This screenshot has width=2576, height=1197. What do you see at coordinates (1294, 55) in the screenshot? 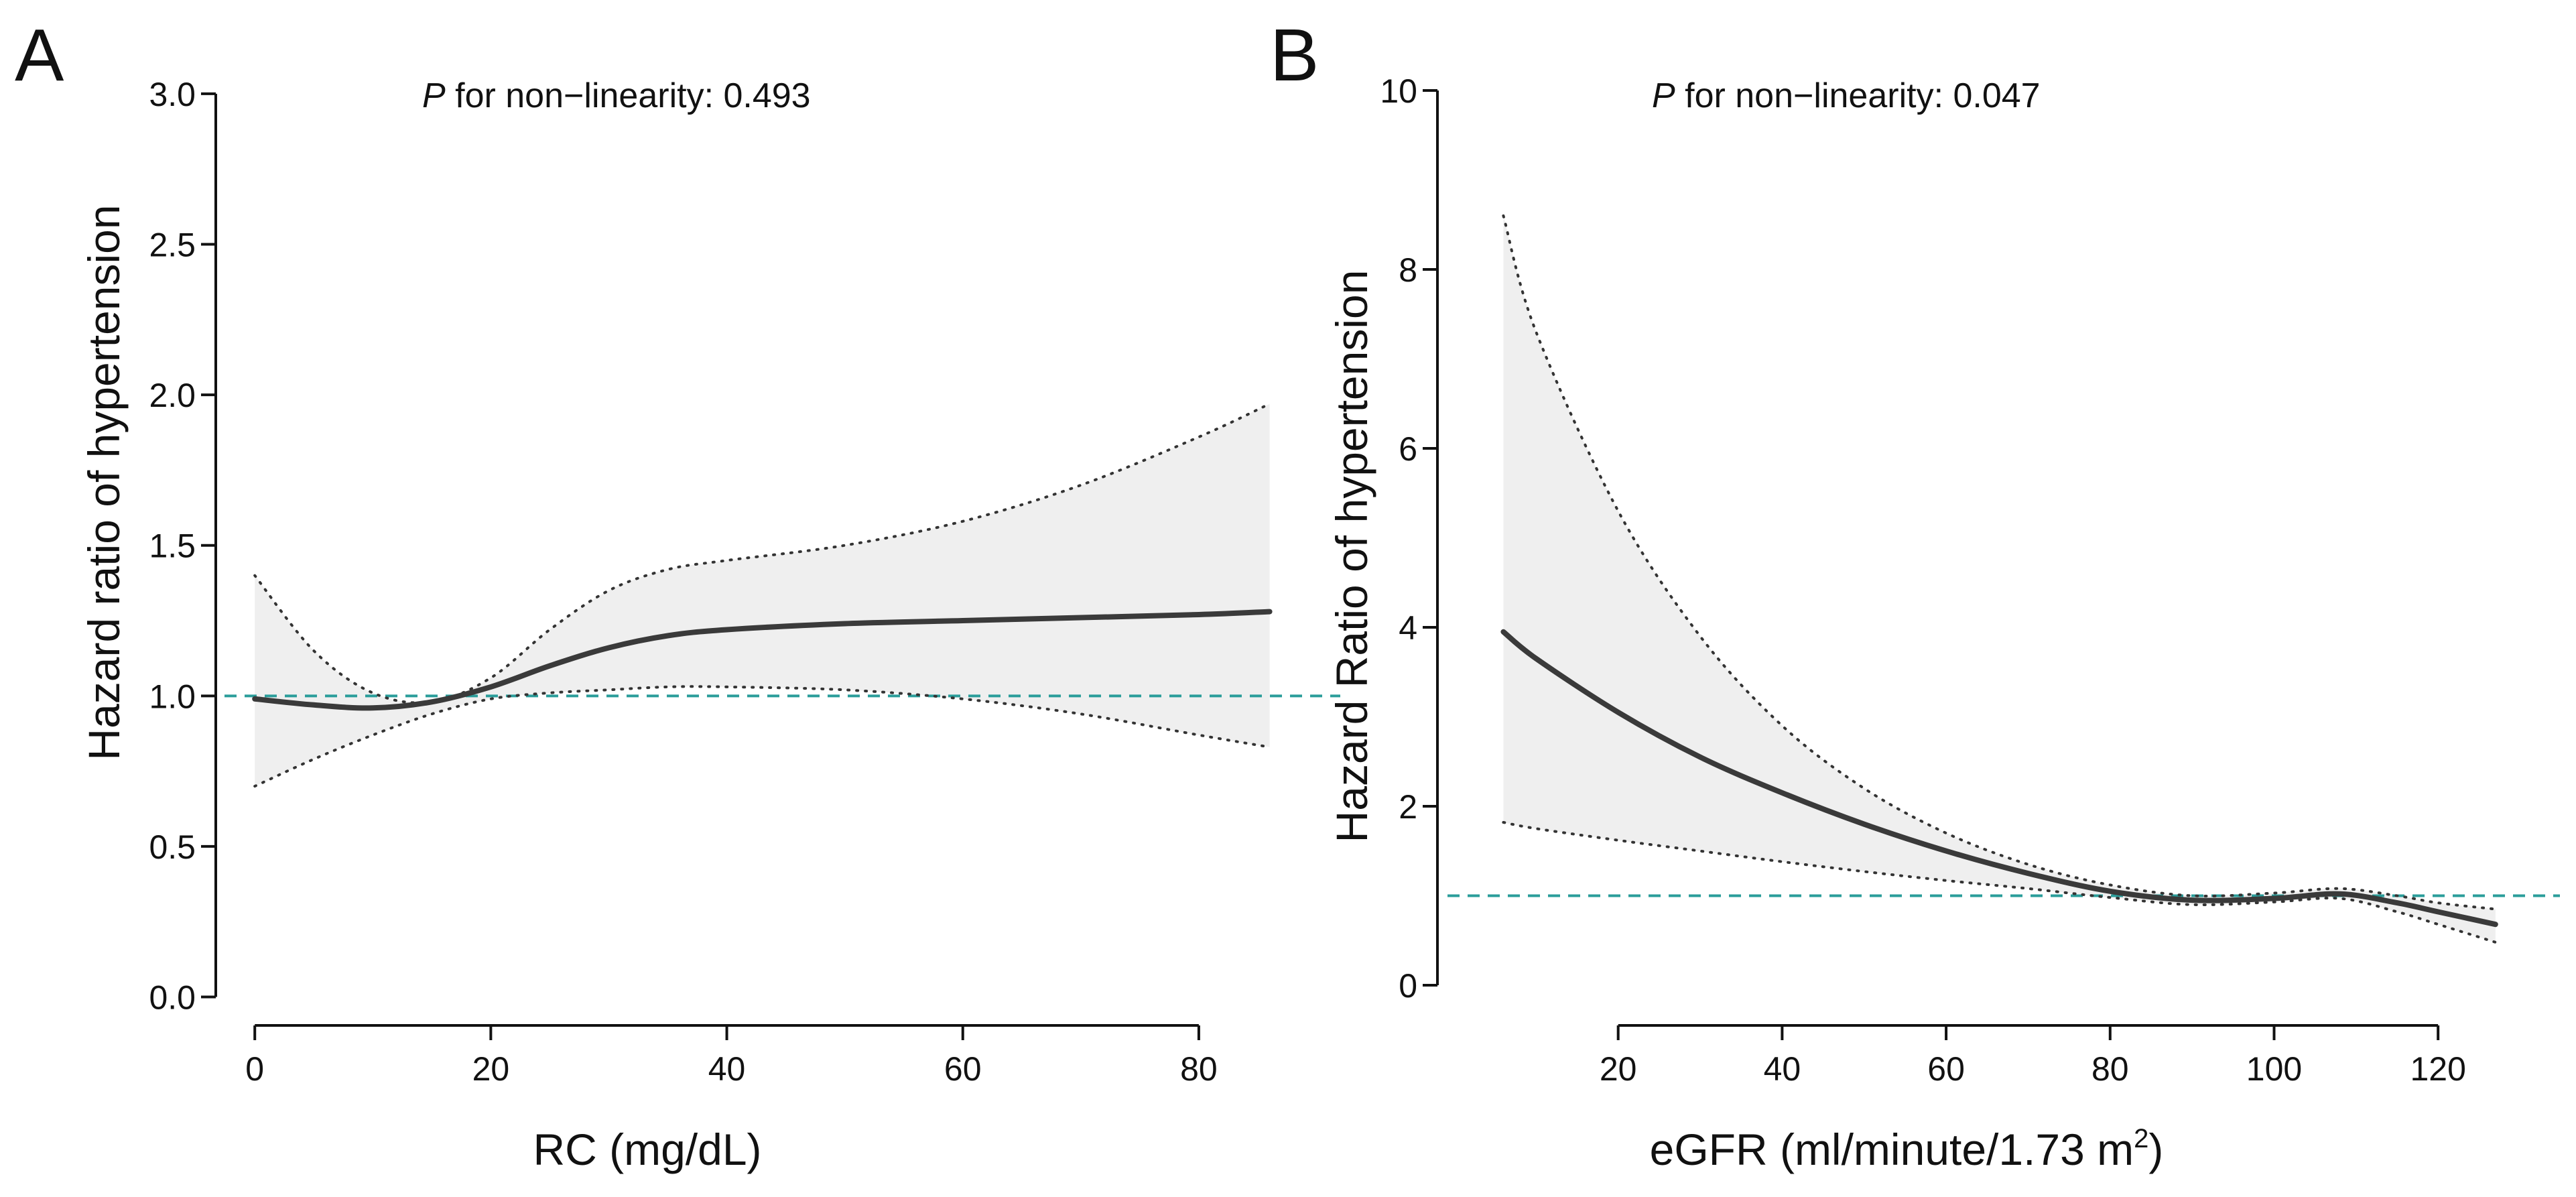
I see `panel-letter-b: B` at bounding box center [1294, 55].